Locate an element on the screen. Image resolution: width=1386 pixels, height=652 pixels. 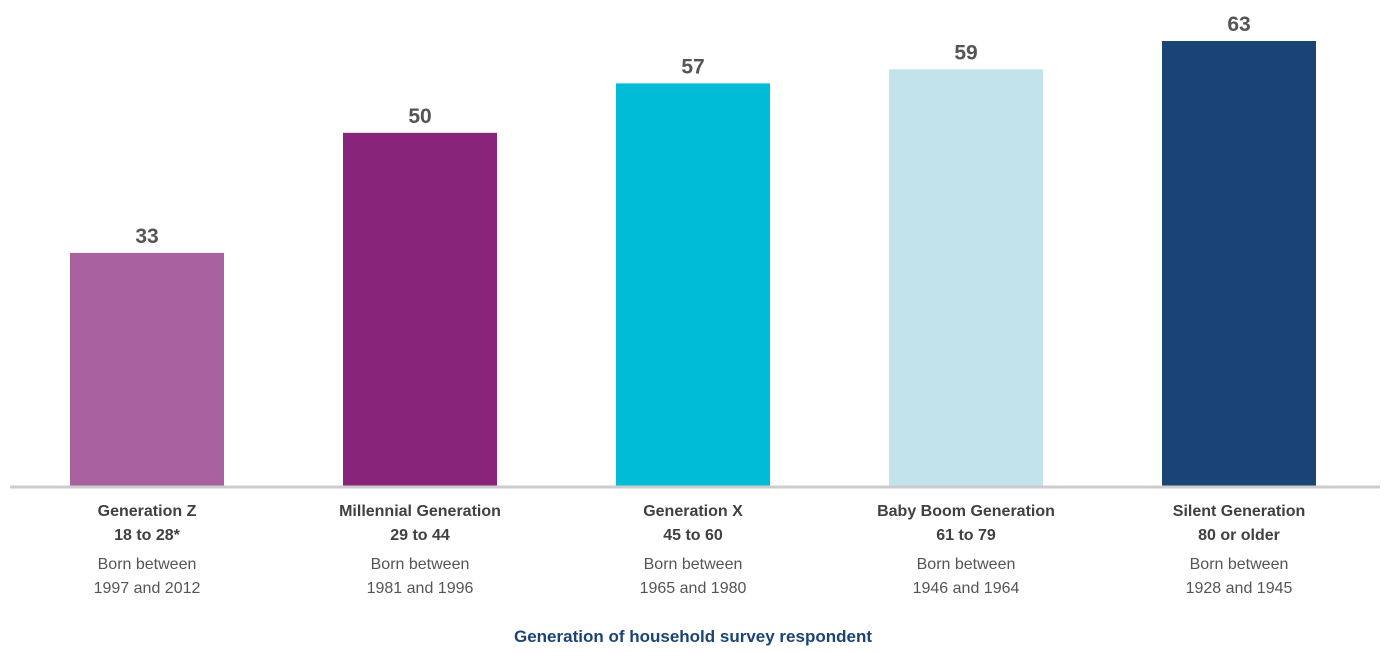
category-age-label: 80 or older is located at coordinates (1239, 535).